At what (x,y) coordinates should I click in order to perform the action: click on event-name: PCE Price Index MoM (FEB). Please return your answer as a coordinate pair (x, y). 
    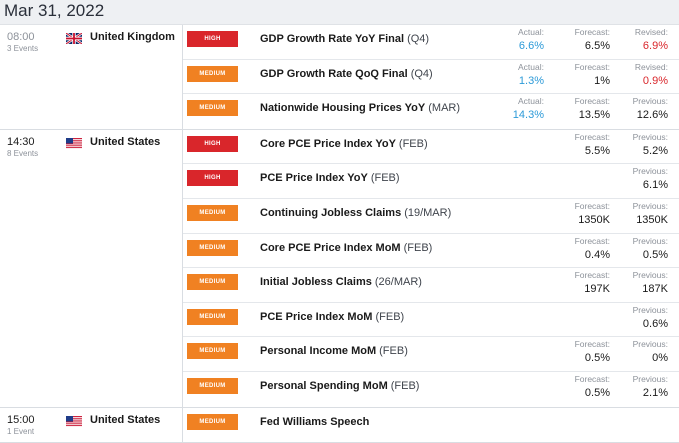
    Looking at the image, I should click on (332, 317).